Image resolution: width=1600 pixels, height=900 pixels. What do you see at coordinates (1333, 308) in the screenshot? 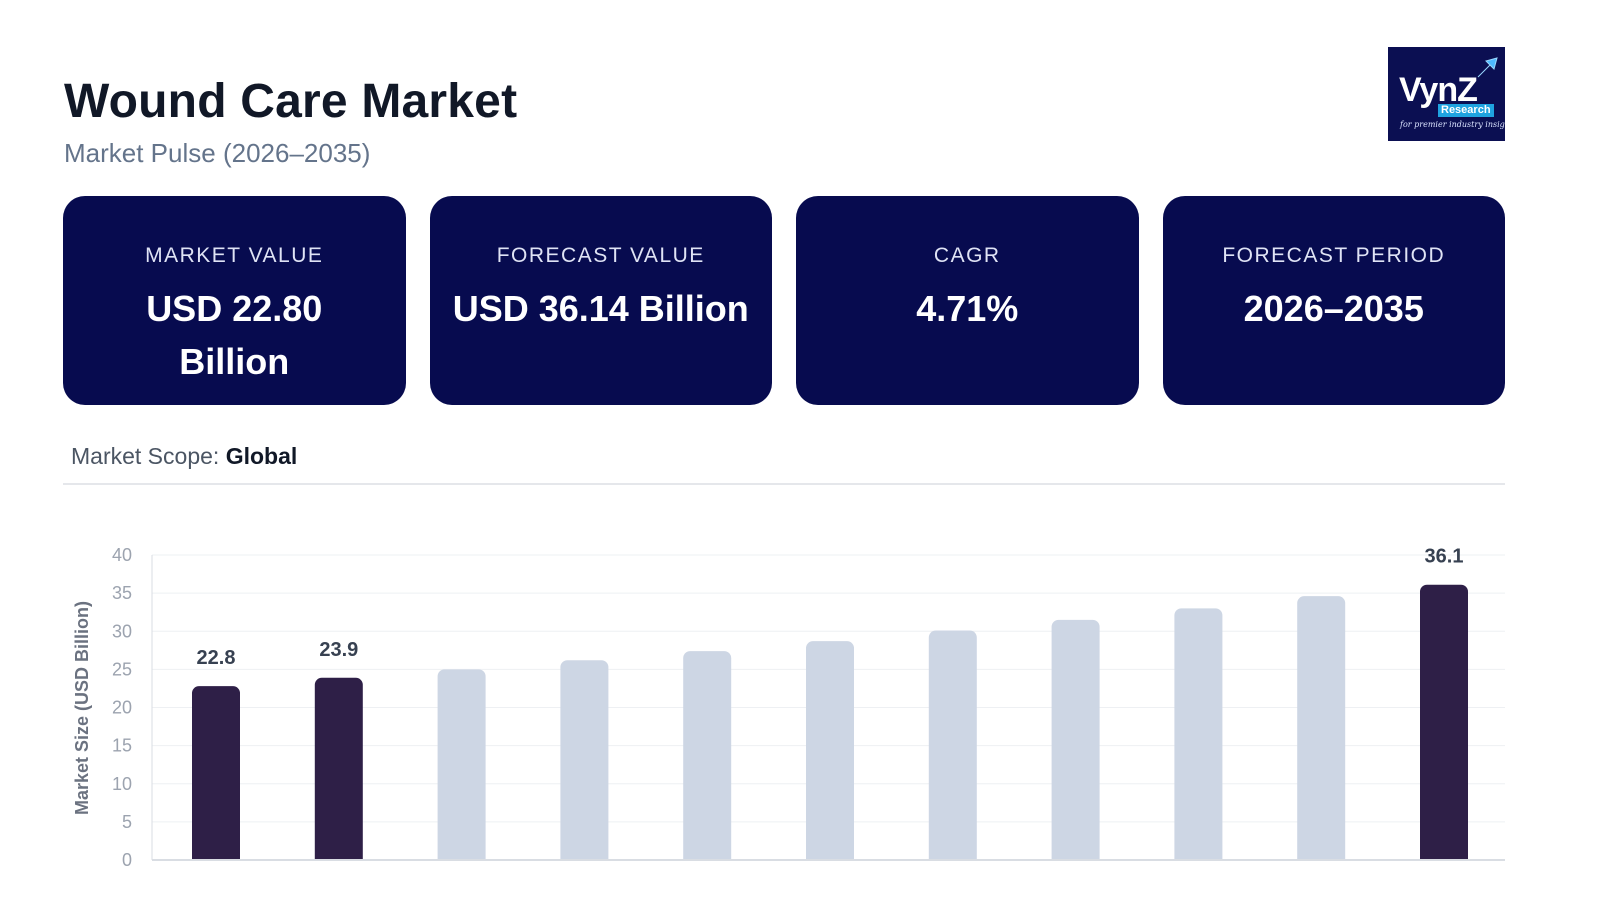
I see `kpi-value: 2026–2035` at bounding box center [1333, 308].